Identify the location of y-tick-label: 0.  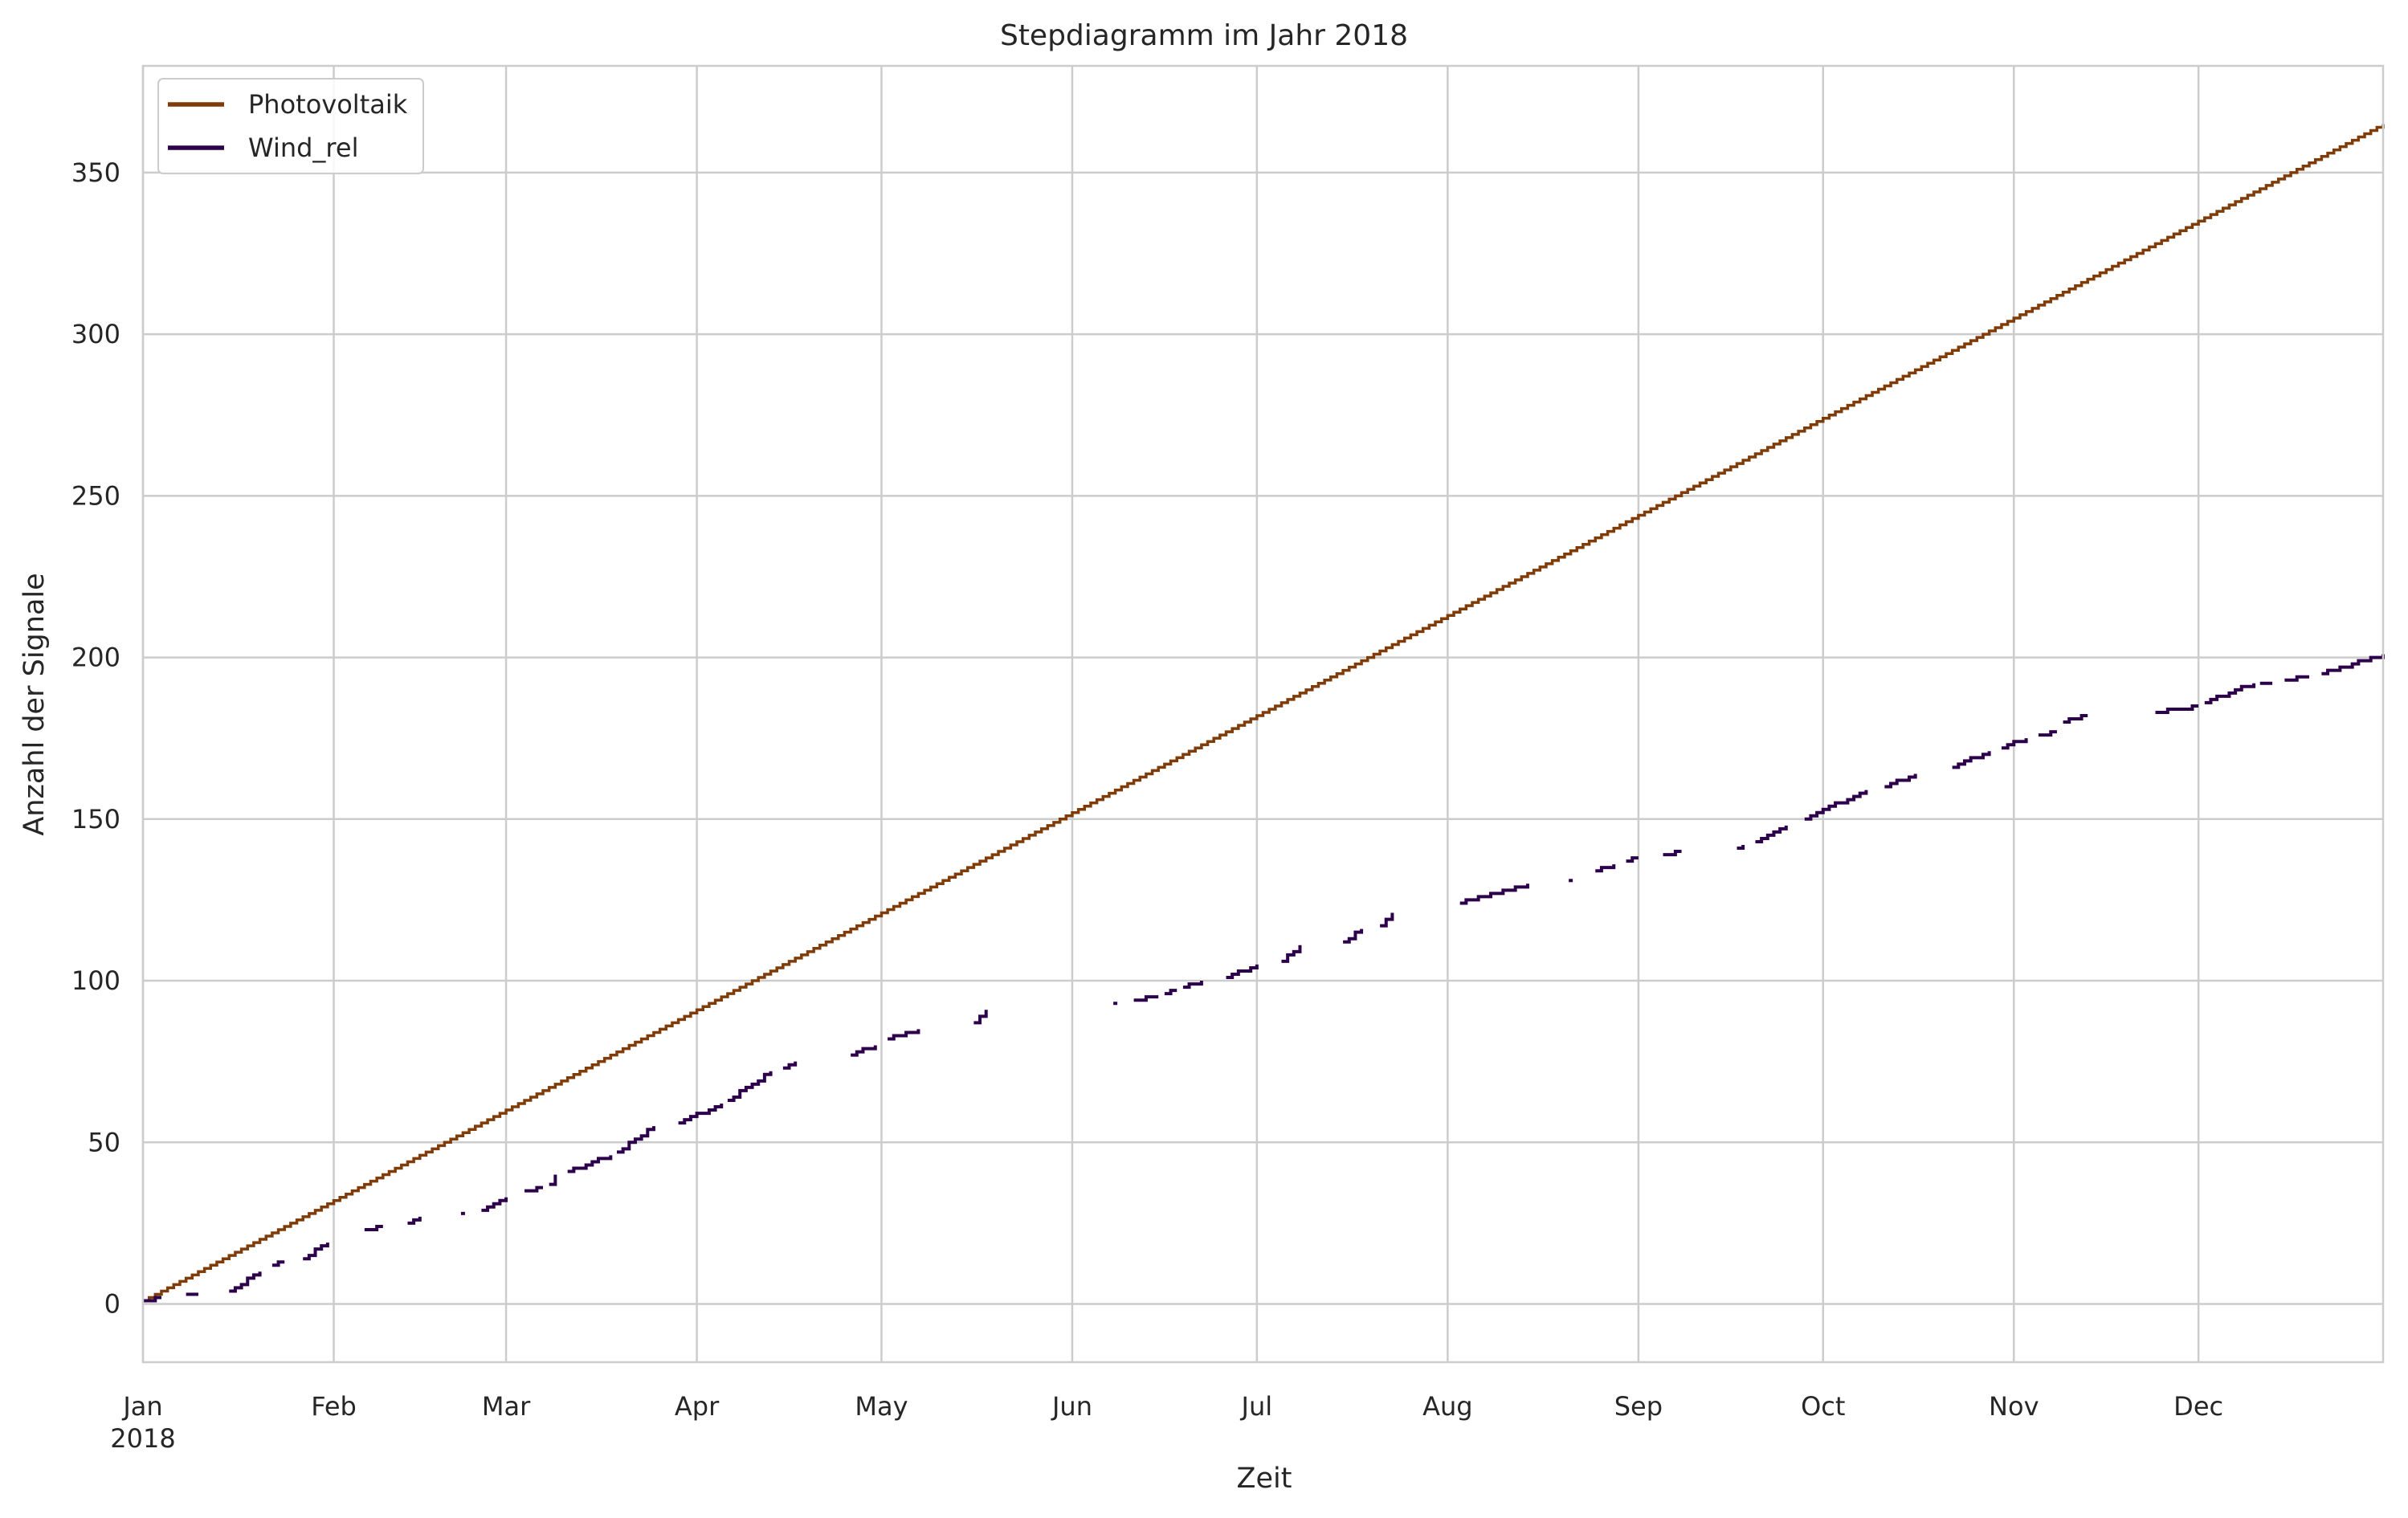
(112, 1304).